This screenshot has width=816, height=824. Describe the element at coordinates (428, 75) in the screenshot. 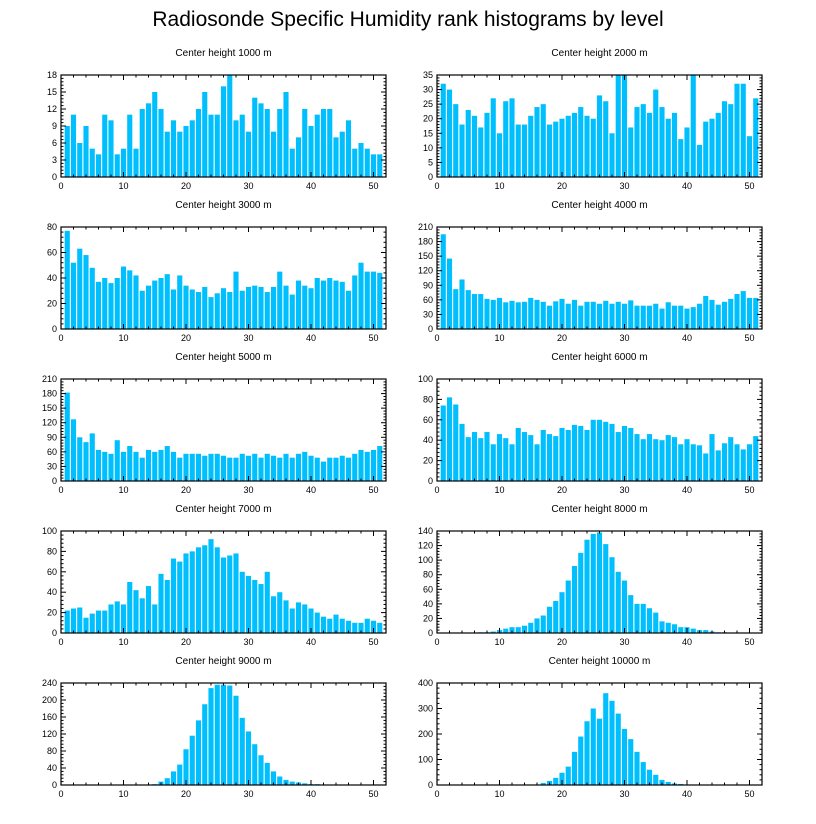

I see `y-tick-label: 35` at that location.